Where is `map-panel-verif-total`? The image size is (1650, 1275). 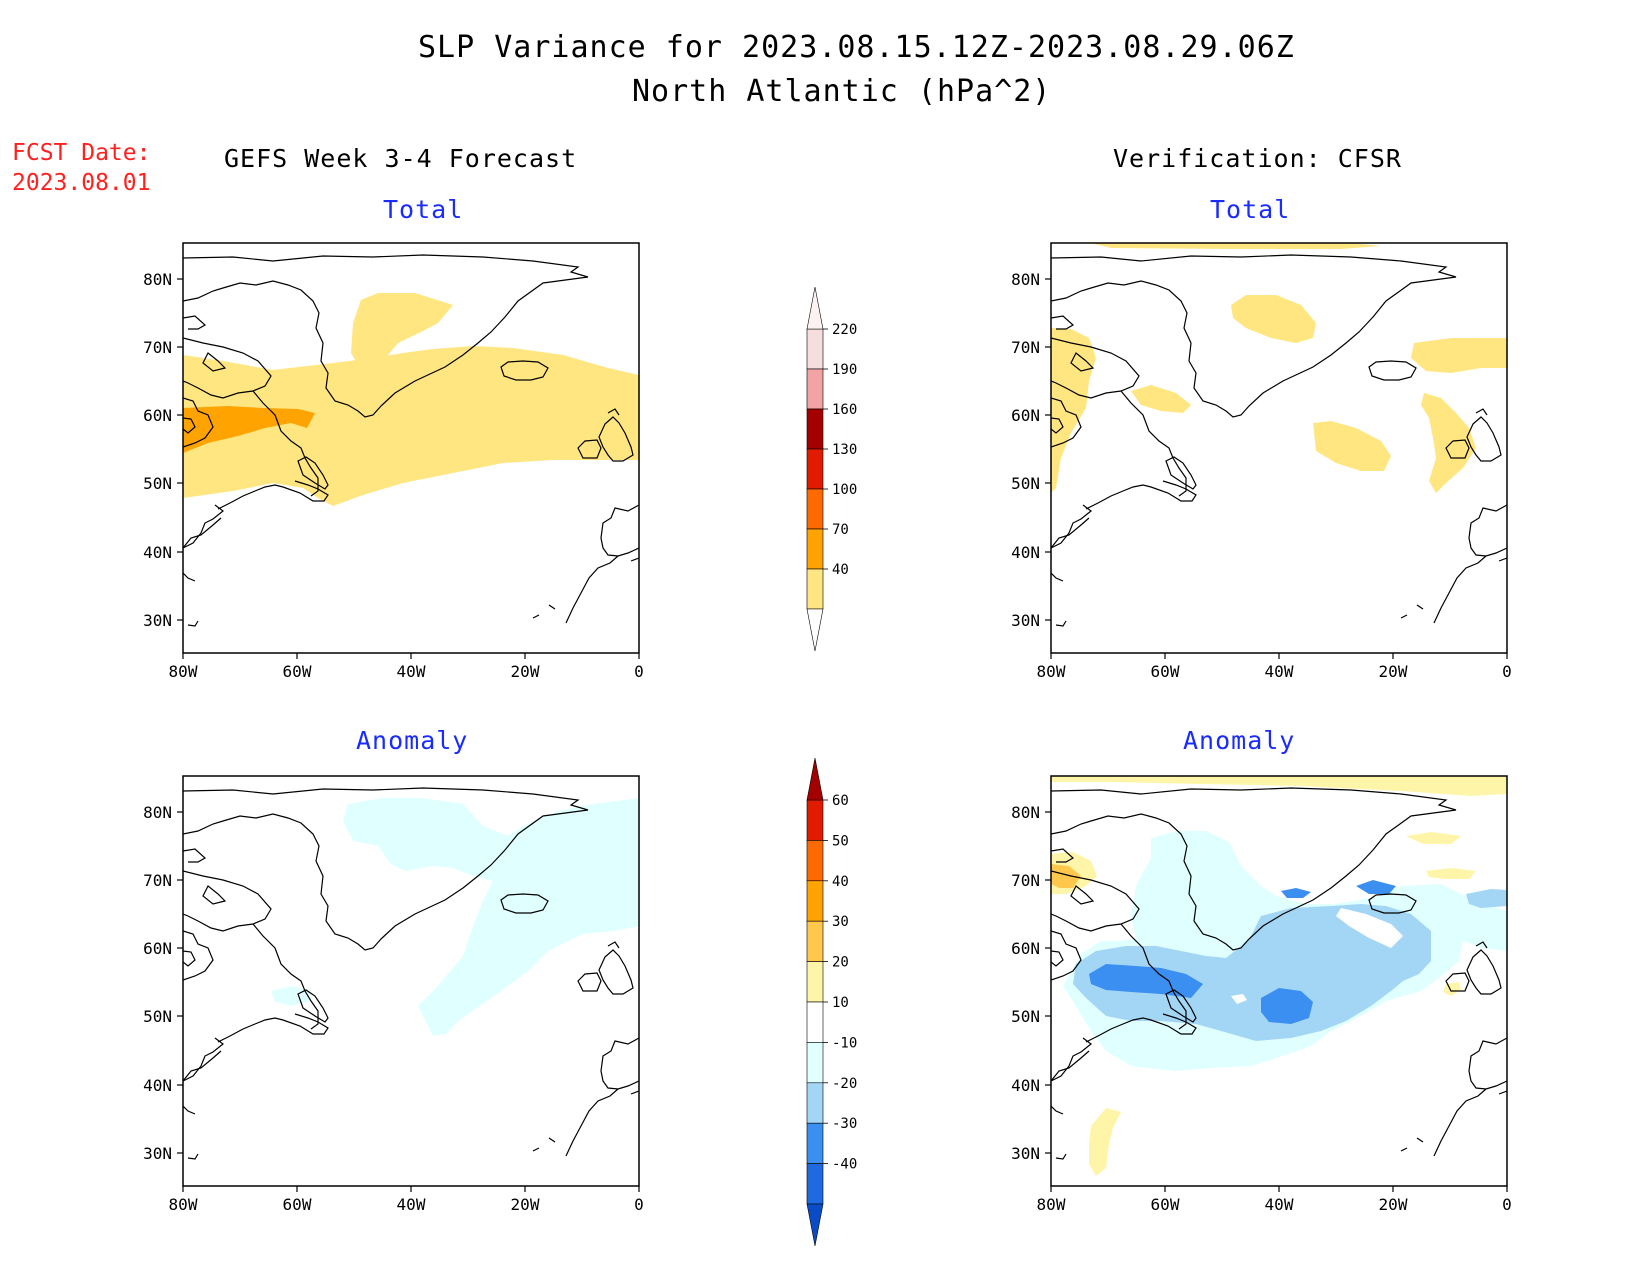
map-panel-verif-total is located at coordinates (1279, 448).